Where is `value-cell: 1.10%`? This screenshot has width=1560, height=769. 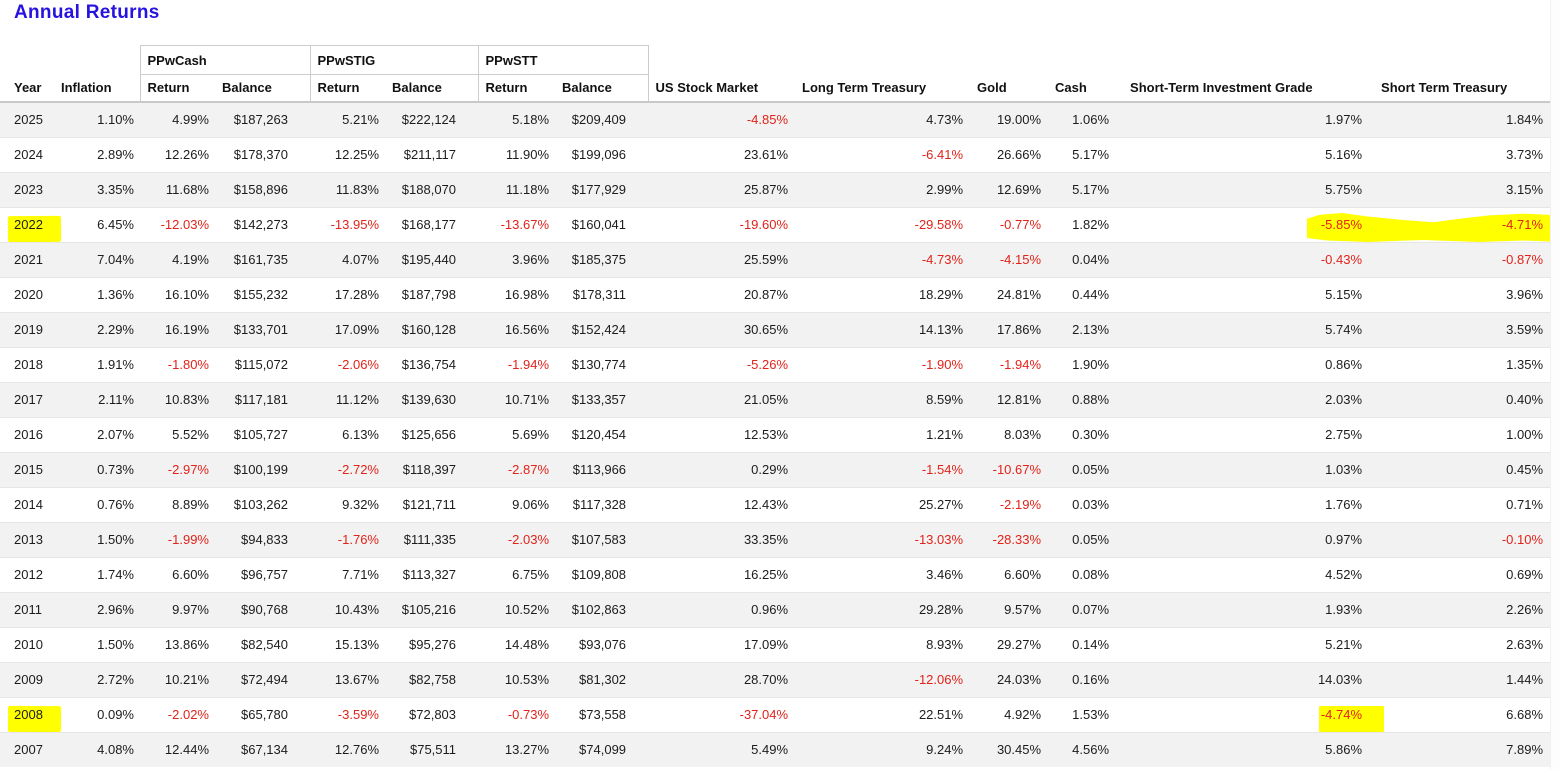 value-cell: 1.10% is located at coordinates (115, 119).